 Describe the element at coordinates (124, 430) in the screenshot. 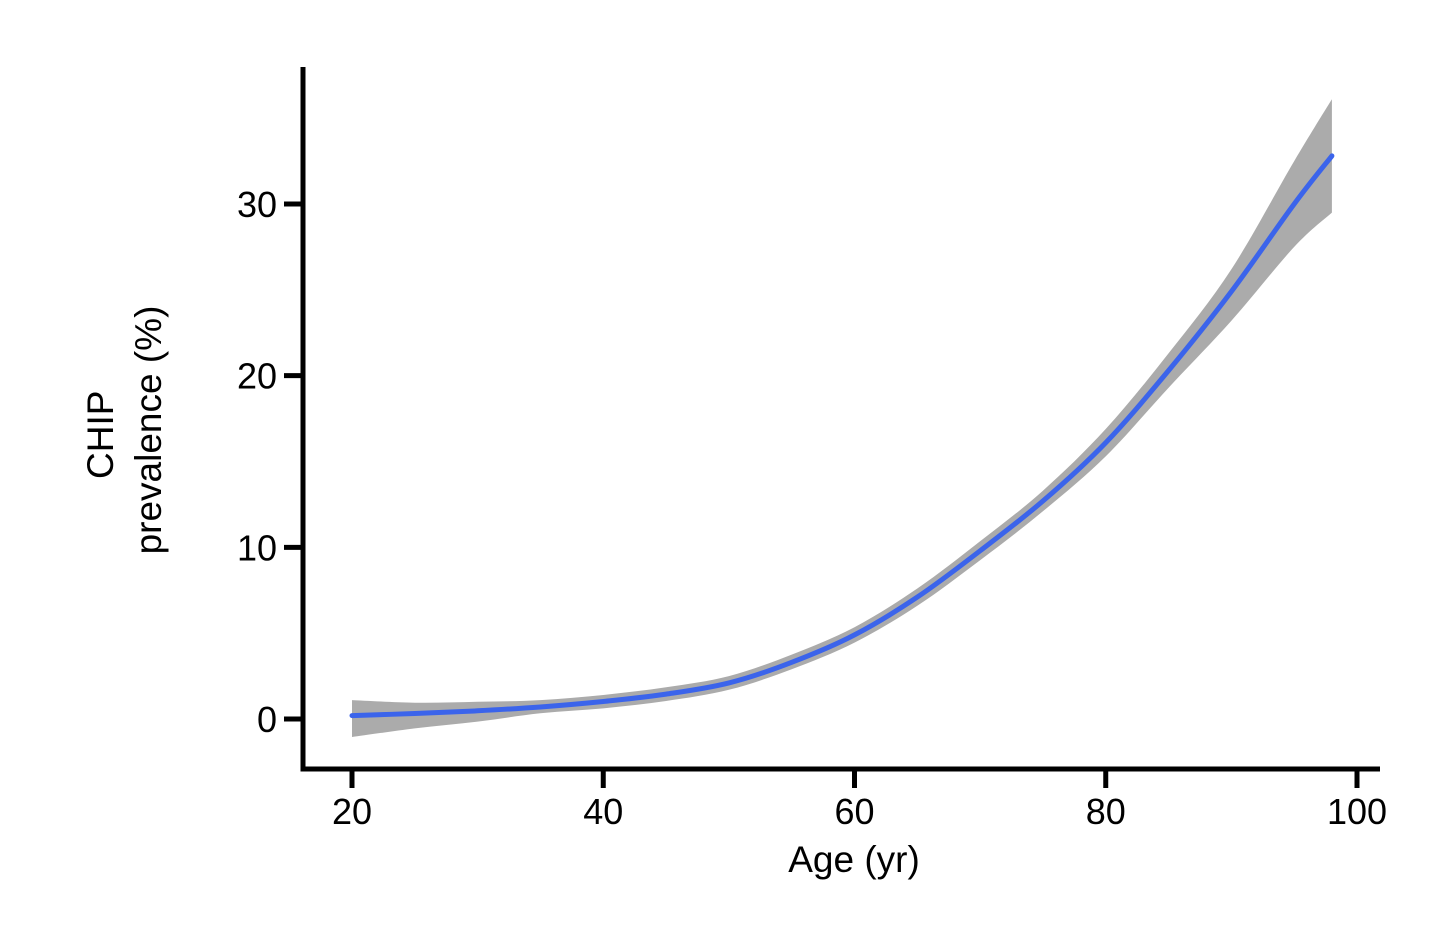

I see `y-axis-title: CHIP prevalence (%)` at that location.